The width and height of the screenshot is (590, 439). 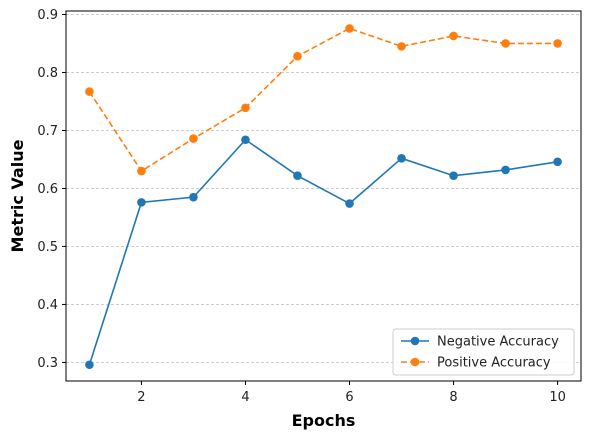 I want to click on y-tick-label: 0.9, so click(x=47, y=15).